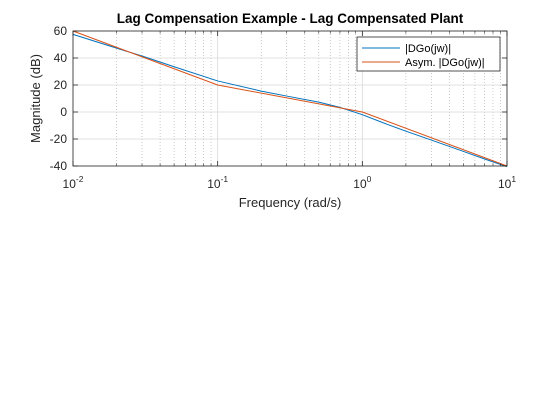  Describe the element at coordinates (217, 182) in the screenshot. I see `x-tick-label: 10⁻¹` at that location.